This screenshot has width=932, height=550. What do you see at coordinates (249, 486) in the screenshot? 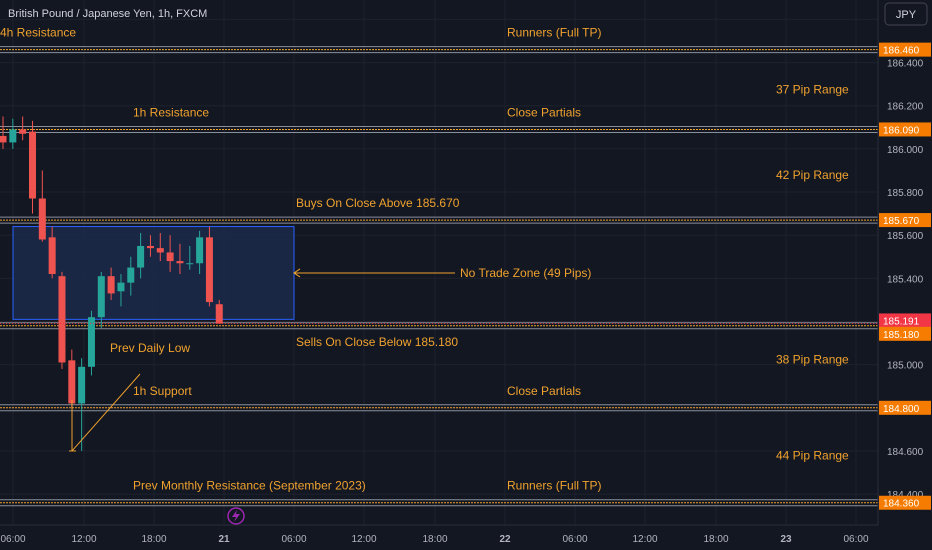
I see `level-left-label: Prev Monthly Resistance (September 2023)` at bounding box center [249, 486].